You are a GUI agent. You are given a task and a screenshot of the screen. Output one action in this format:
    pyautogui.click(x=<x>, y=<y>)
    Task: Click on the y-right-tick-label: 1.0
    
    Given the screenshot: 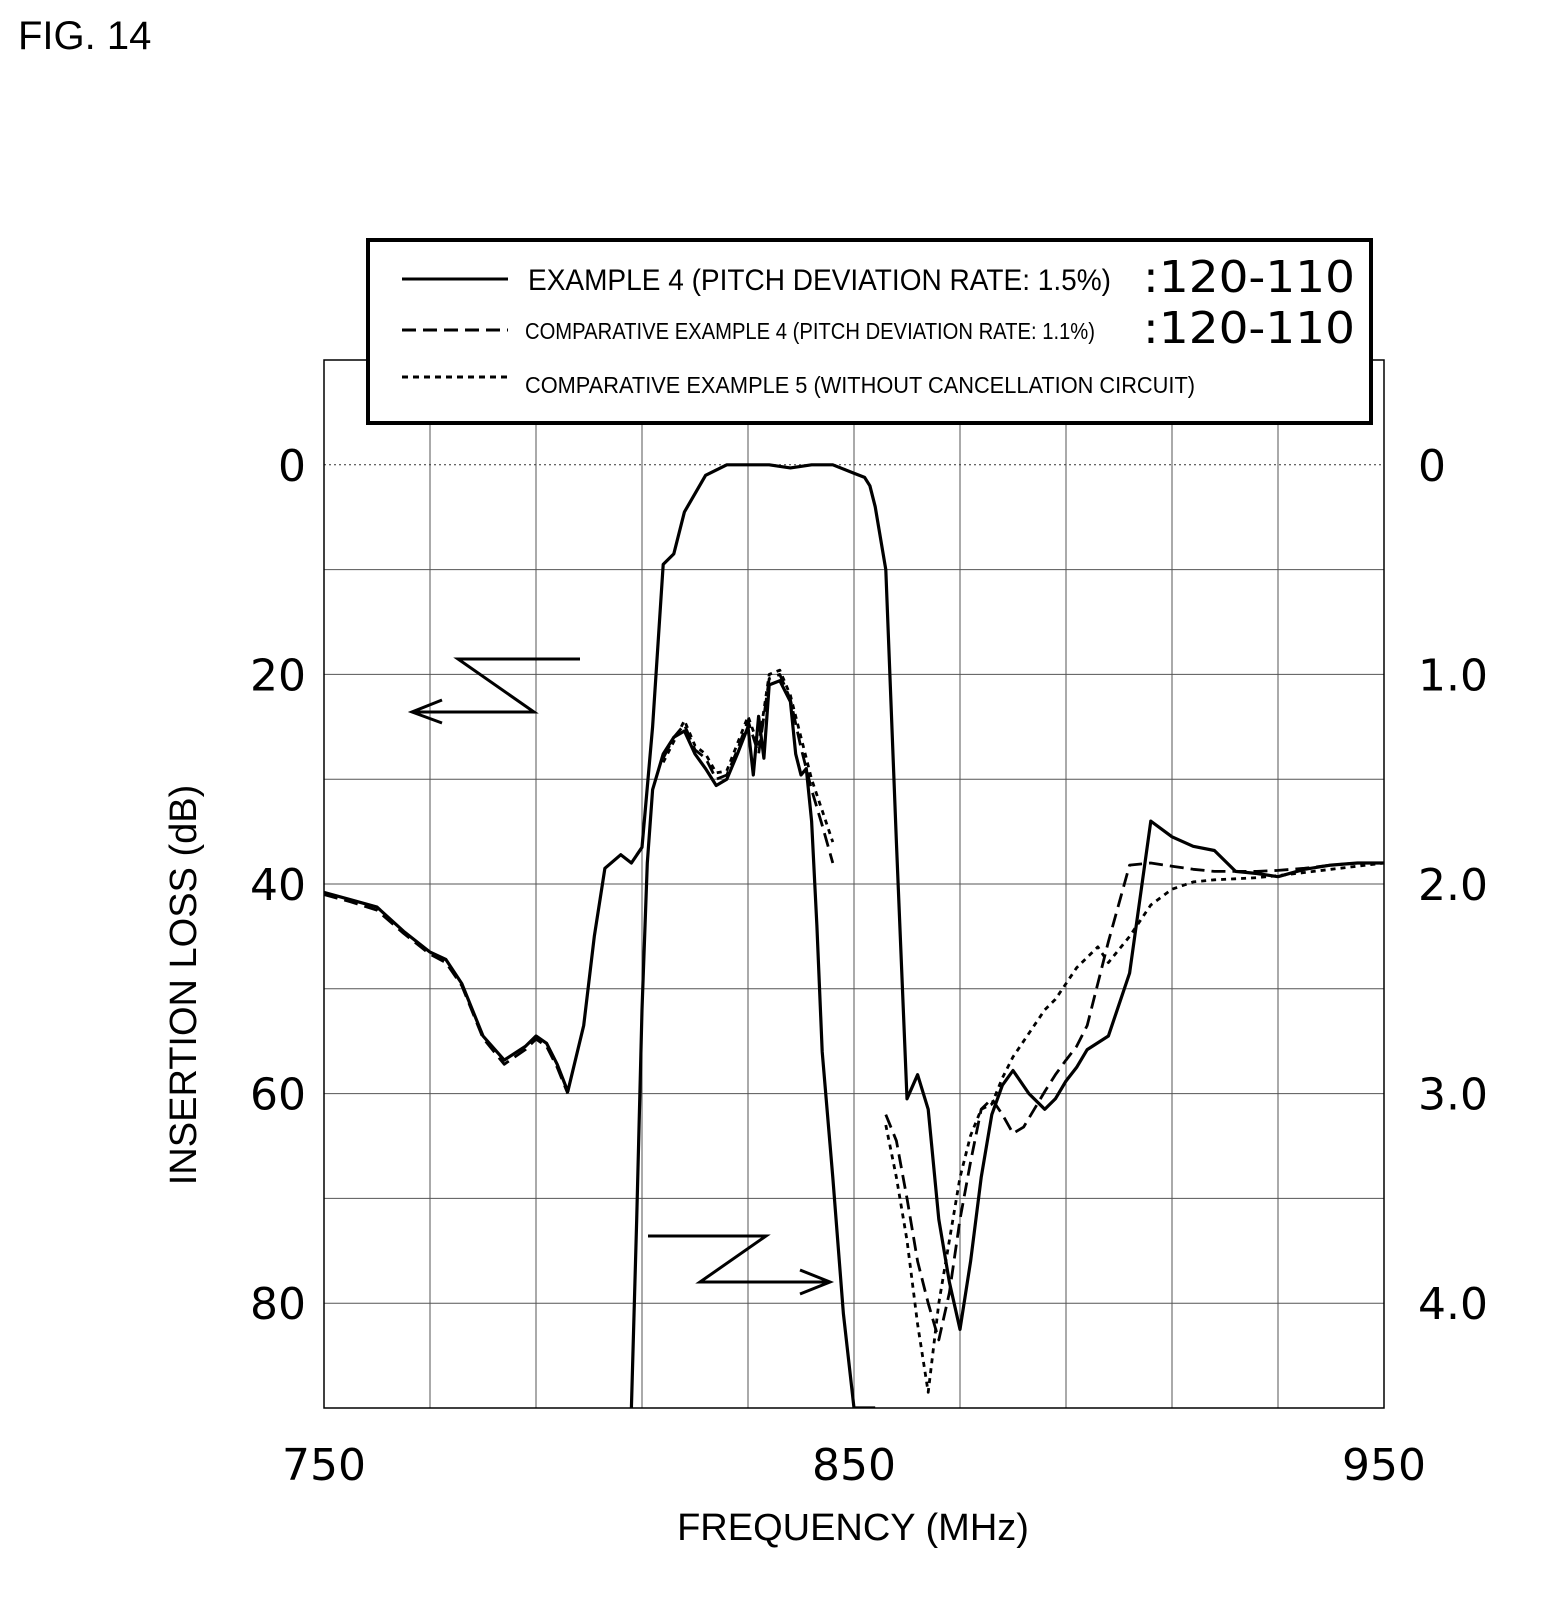 What is the action you would take?
    pyautogui.click(x=1453, y=675)
    